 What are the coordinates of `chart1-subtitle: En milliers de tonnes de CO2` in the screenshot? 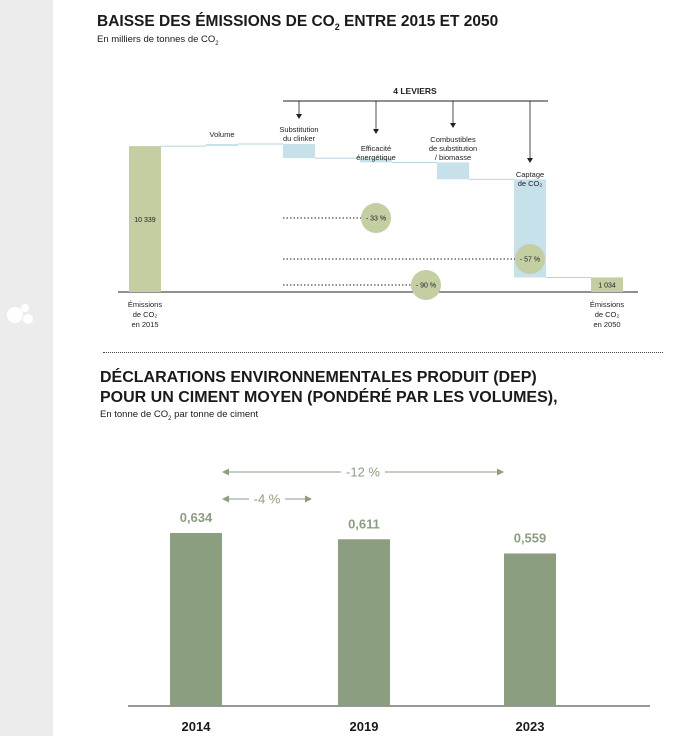 It's located at (158, 40).